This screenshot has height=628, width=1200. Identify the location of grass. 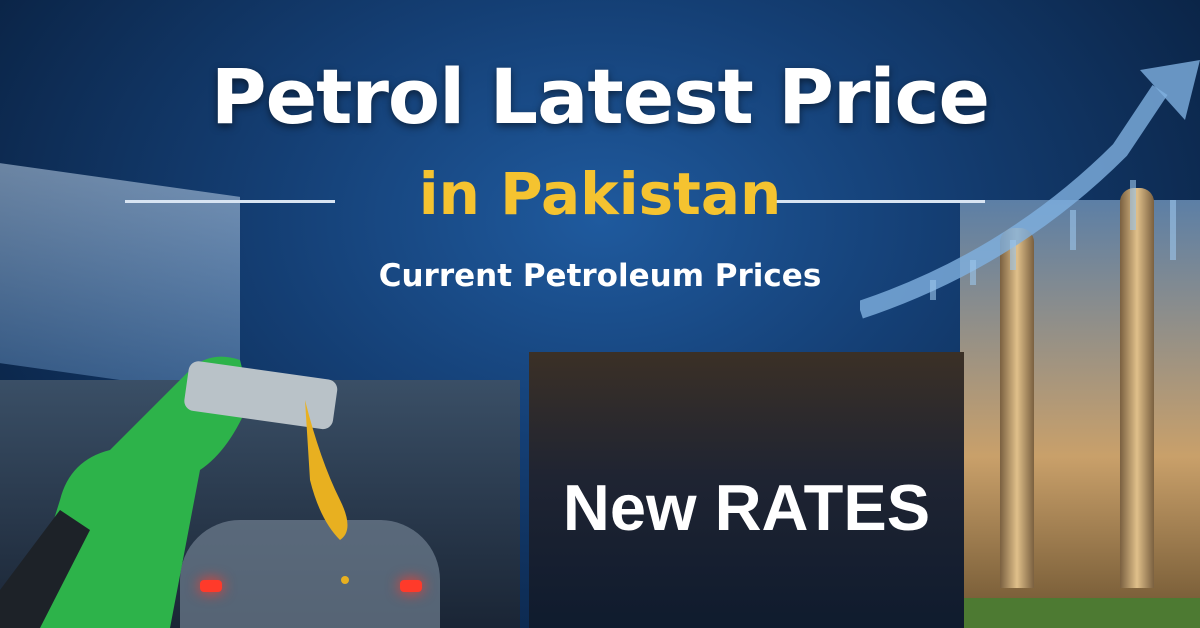
(1080, 613).